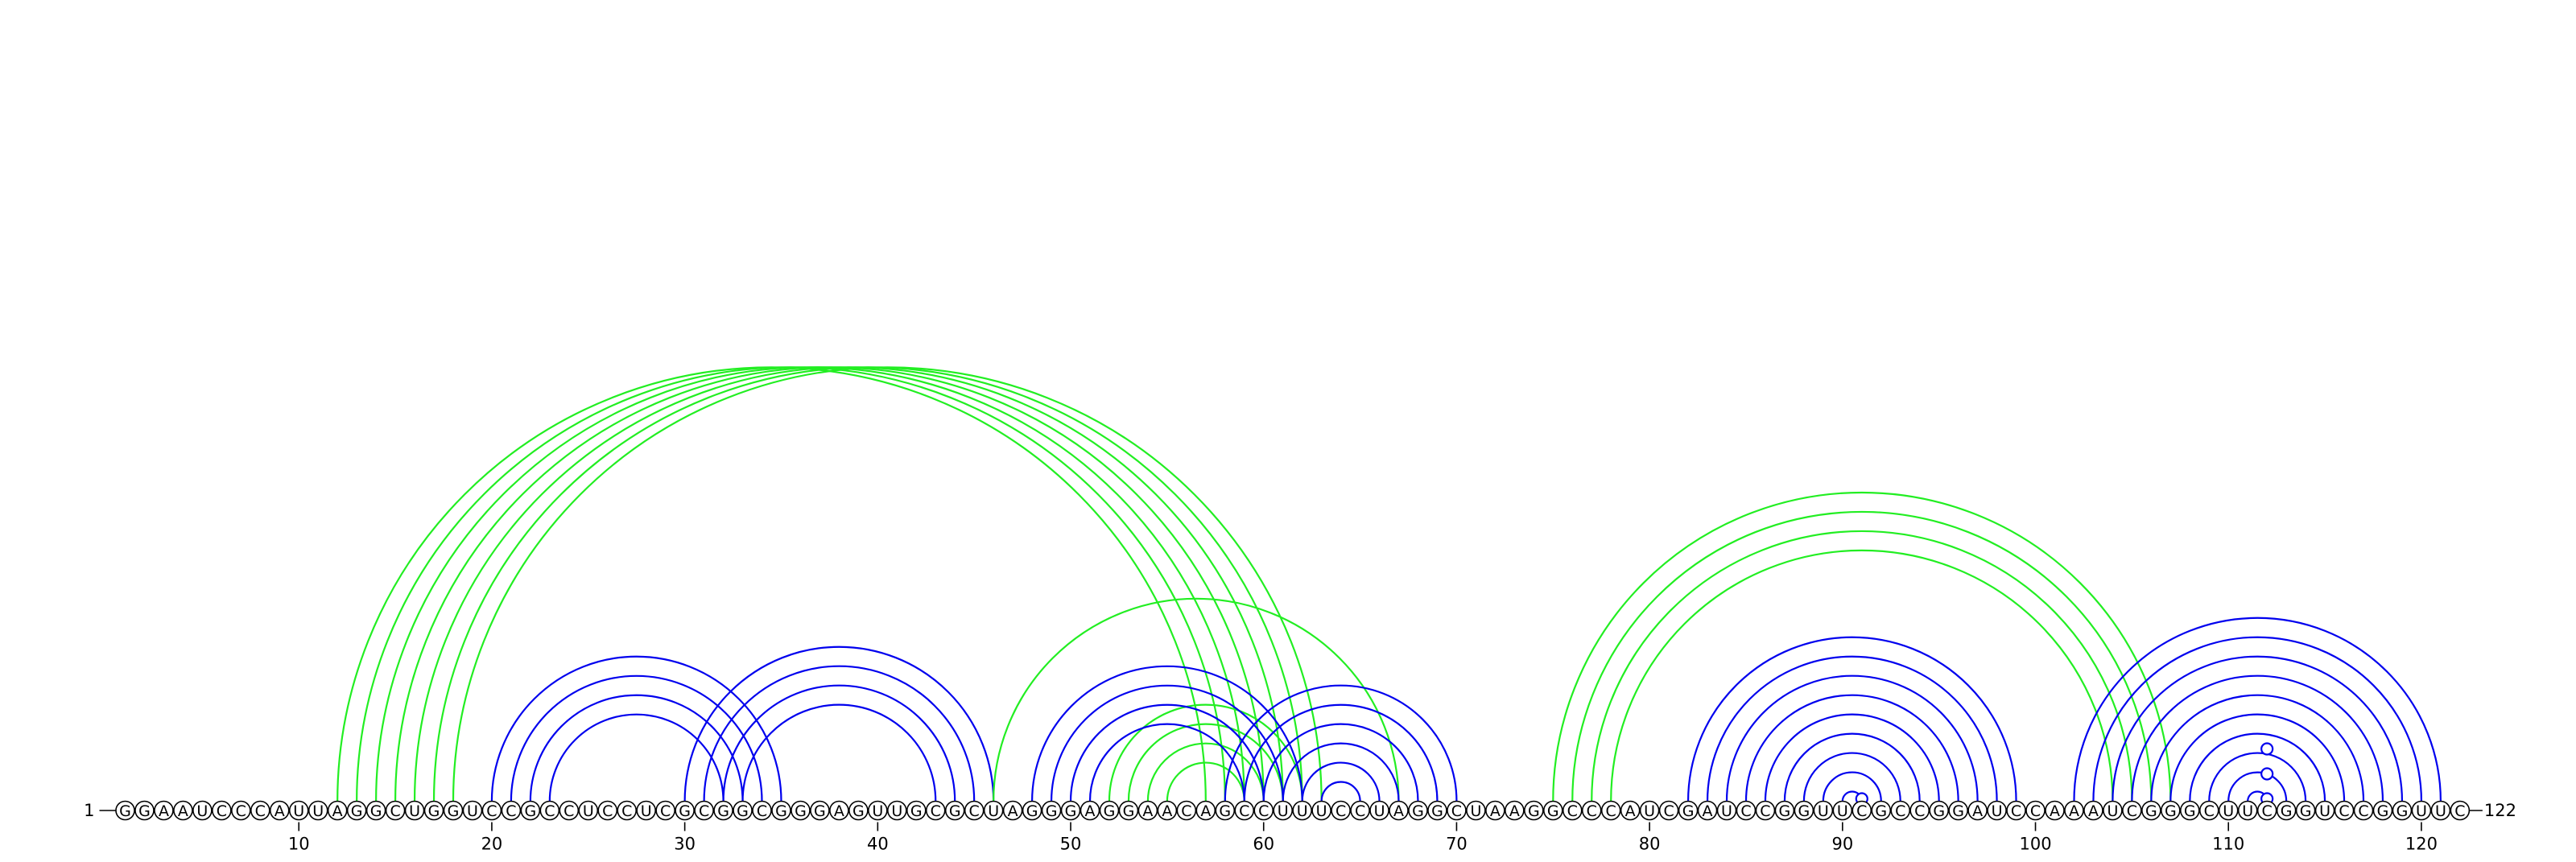 The height and width of the screenshot is (862, 2576). Describe the element at coordinates (299, 838) in the screenshot. I see `position-tick: 10` at that location.